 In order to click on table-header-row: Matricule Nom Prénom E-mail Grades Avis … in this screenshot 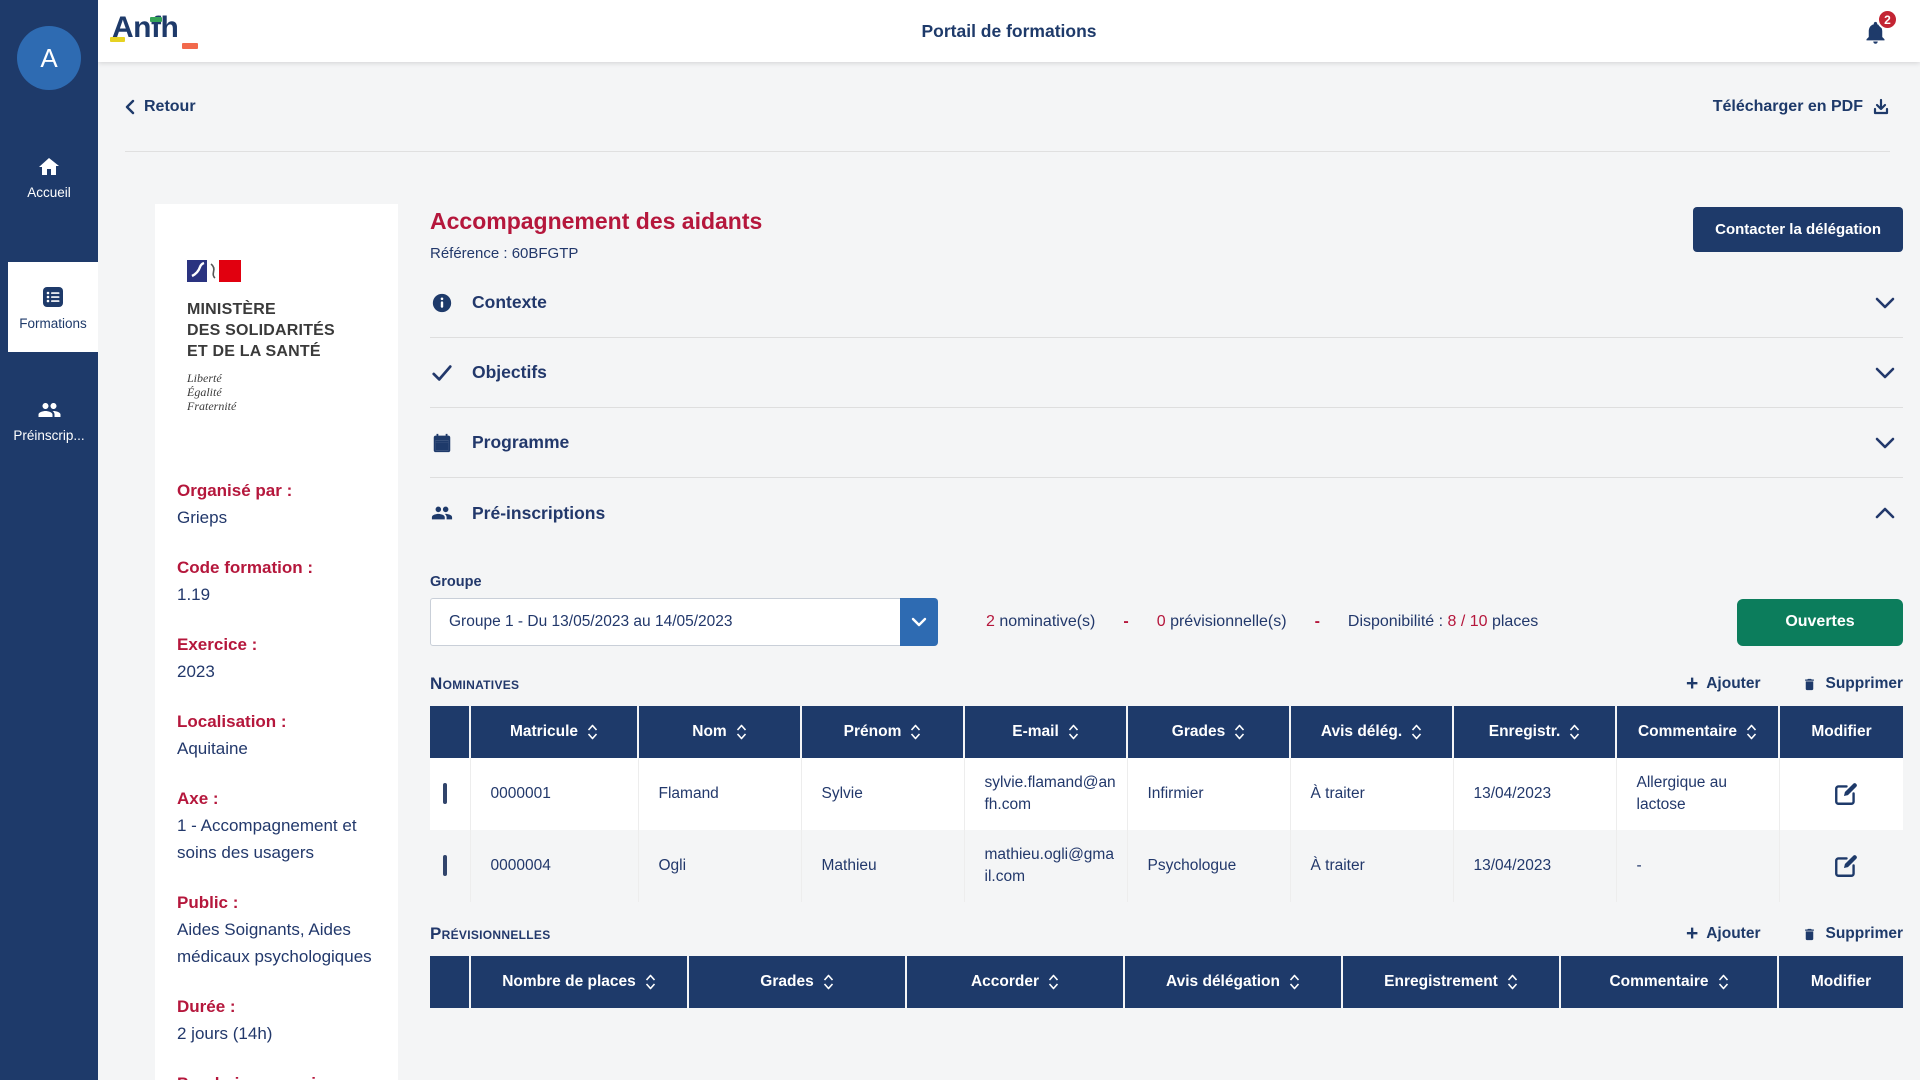, I will do `click(1166, 732)`.